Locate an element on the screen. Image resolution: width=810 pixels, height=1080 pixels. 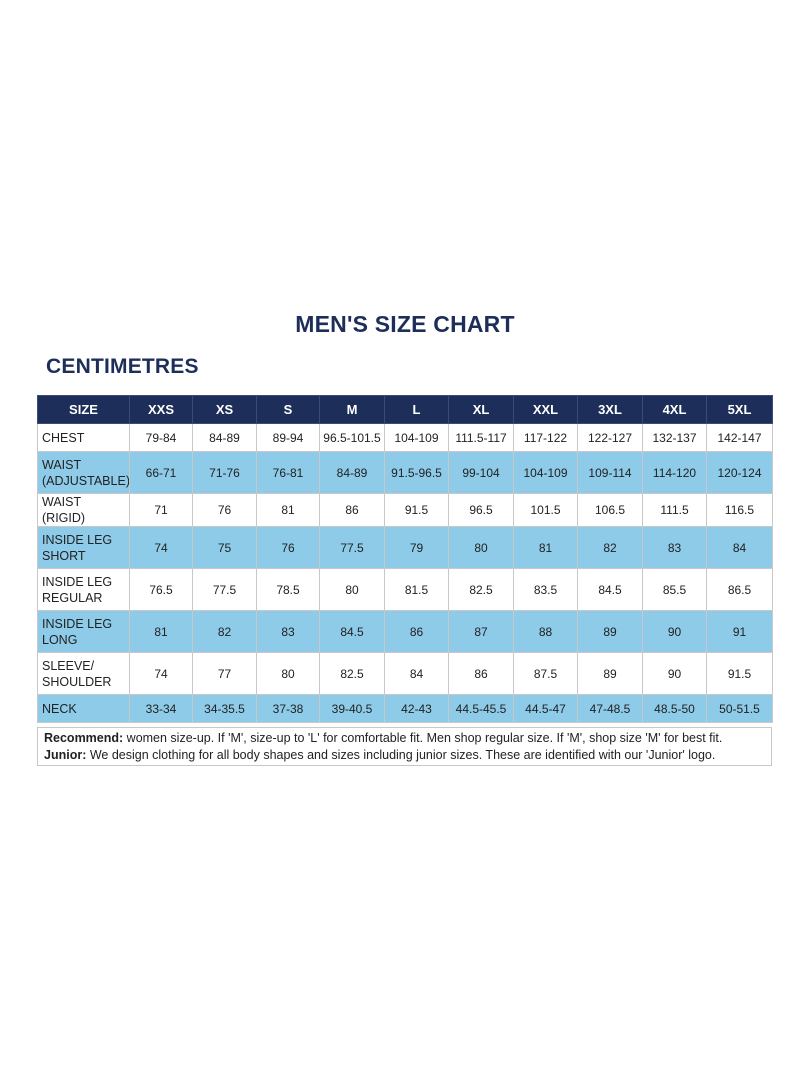
table-cell: 88 is located at coordinates (545, 631).